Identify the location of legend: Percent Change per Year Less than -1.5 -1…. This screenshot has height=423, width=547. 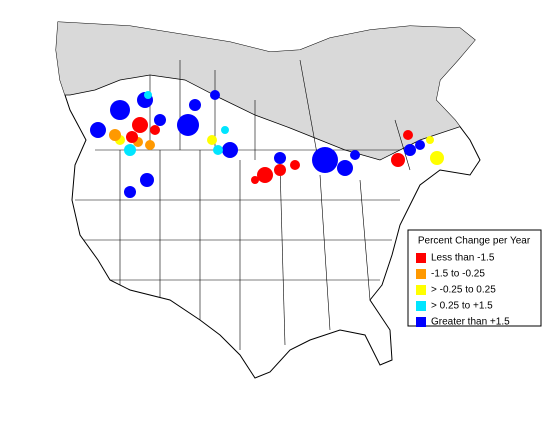
(474, 278).